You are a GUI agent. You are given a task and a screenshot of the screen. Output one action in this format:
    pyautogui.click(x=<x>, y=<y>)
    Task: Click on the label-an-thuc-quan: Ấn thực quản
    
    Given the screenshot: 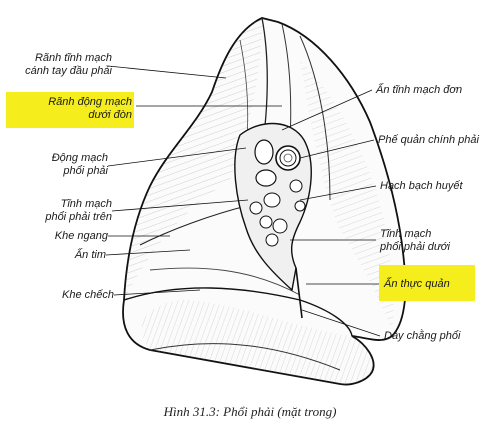 What is the action you would take?
    pyautogui.click(x=417, y=284)
    